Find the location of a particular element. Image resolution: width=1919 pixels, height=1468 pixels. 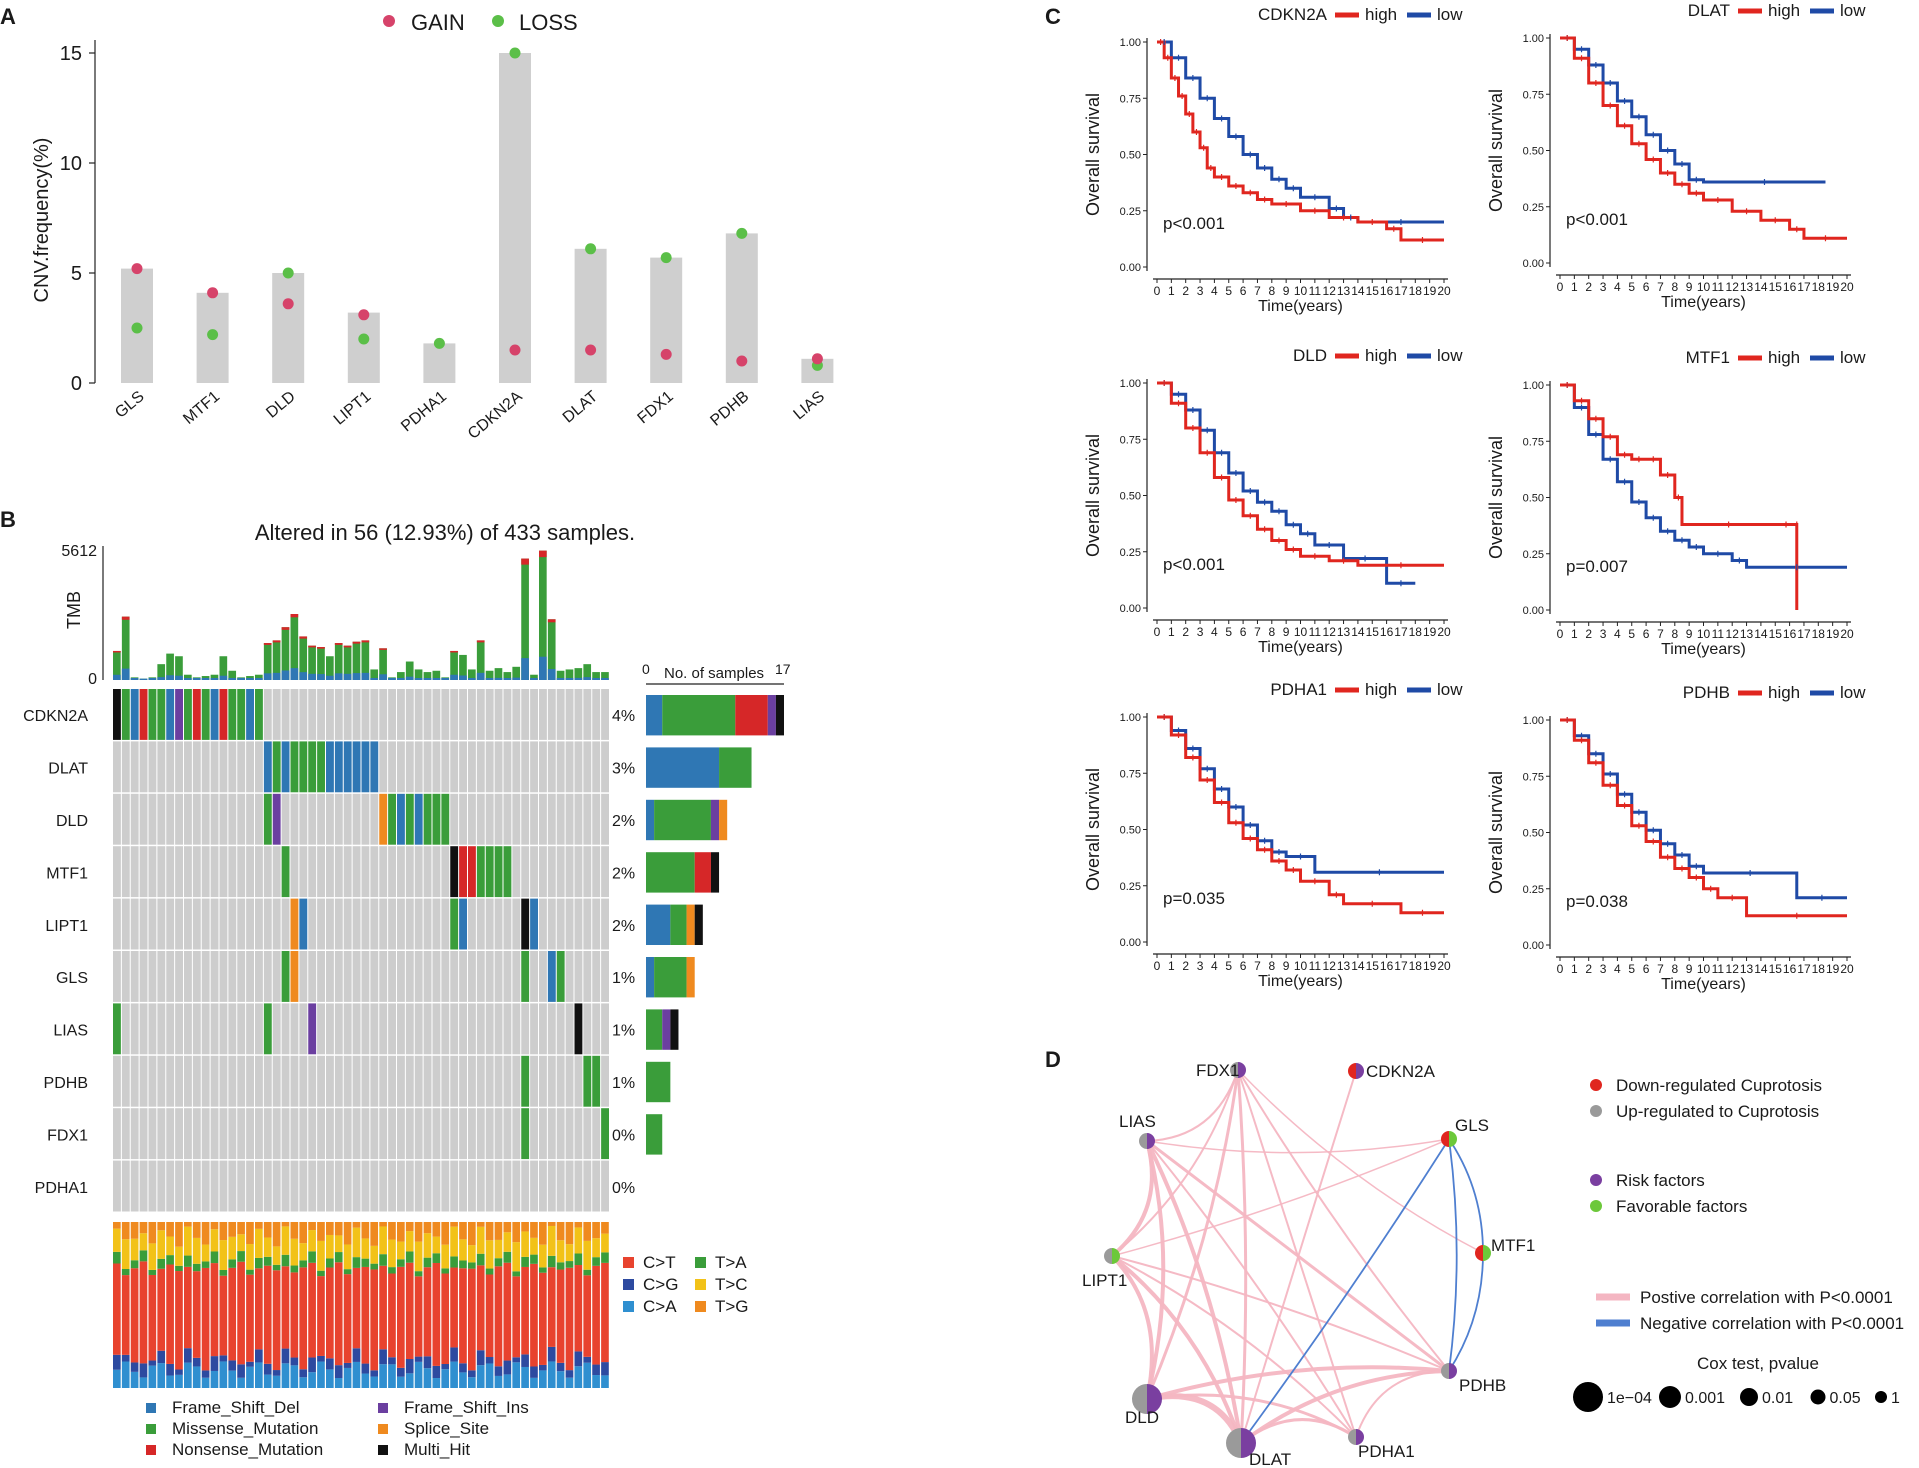

a-xtick-label: MTF1 is located at coordinates (201, 408).